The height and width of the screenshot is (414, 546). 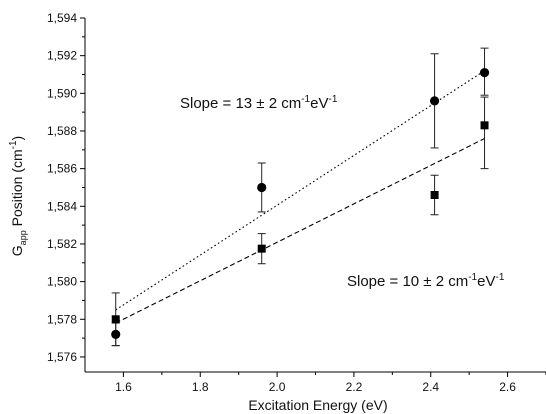 I want to click on x-tick-label: 2.0, so click(x=277, y=387).